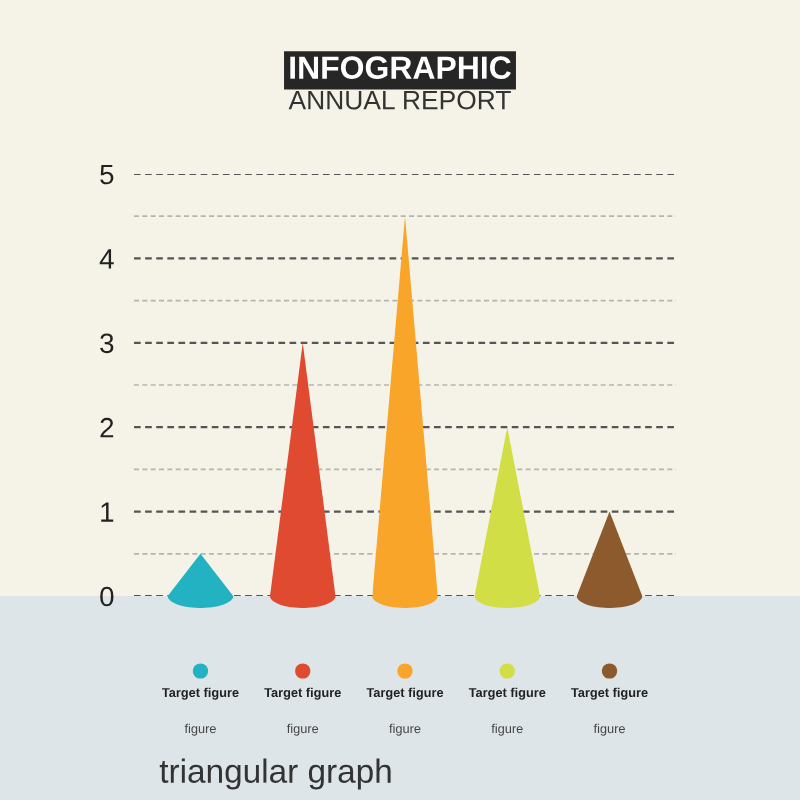 The image size is (800, 800). What do you see at coordinates (107, 174) in the screenshot?
I see `y-tick-label: 5` at bounding box center [107, 174].